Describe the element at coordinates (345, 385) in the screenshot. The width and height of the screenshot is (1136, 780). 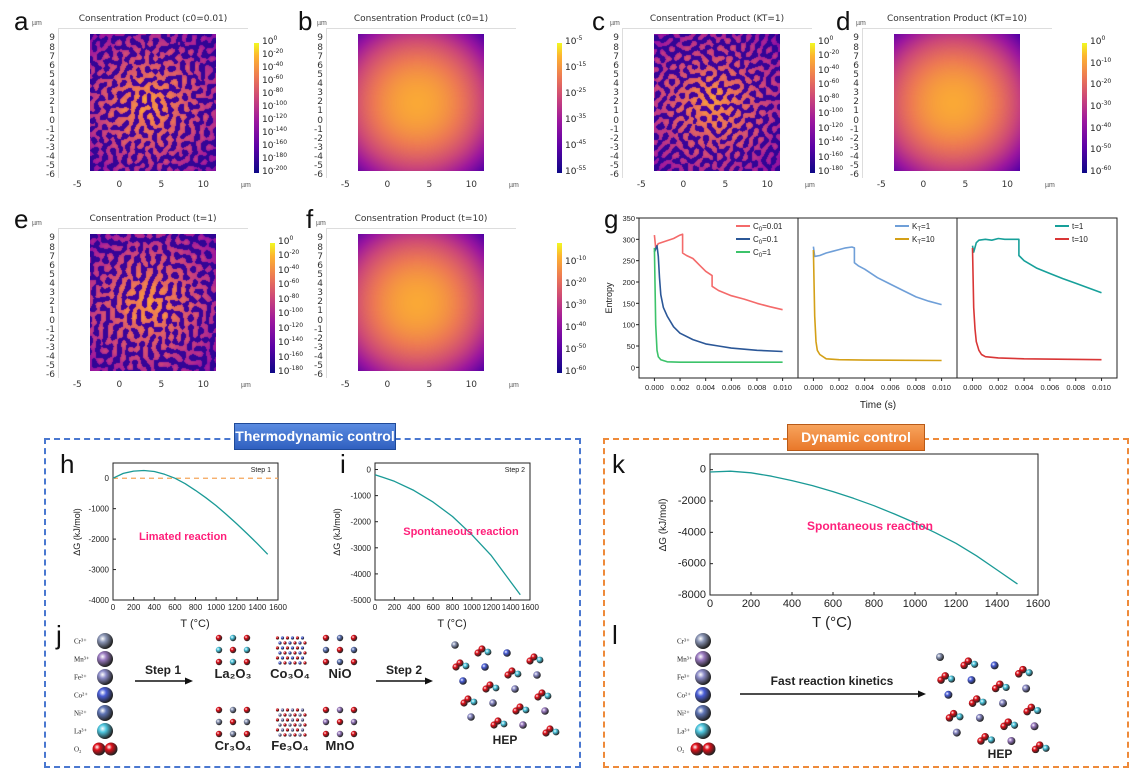
I see `x-tick-label: -5` at that location.